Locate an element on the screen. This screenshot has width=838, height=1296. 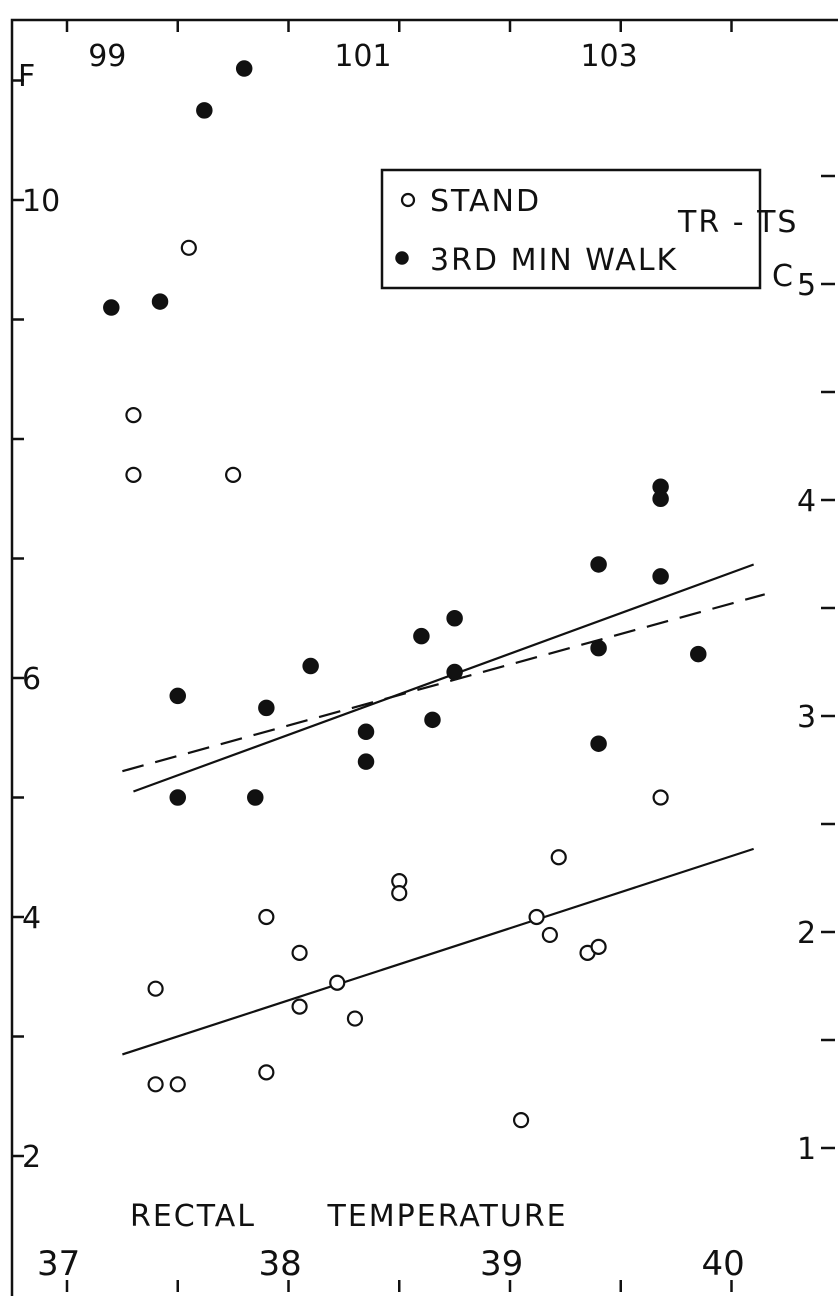
y-left-tick-label: 2 is located at coordinates (31, 1157).